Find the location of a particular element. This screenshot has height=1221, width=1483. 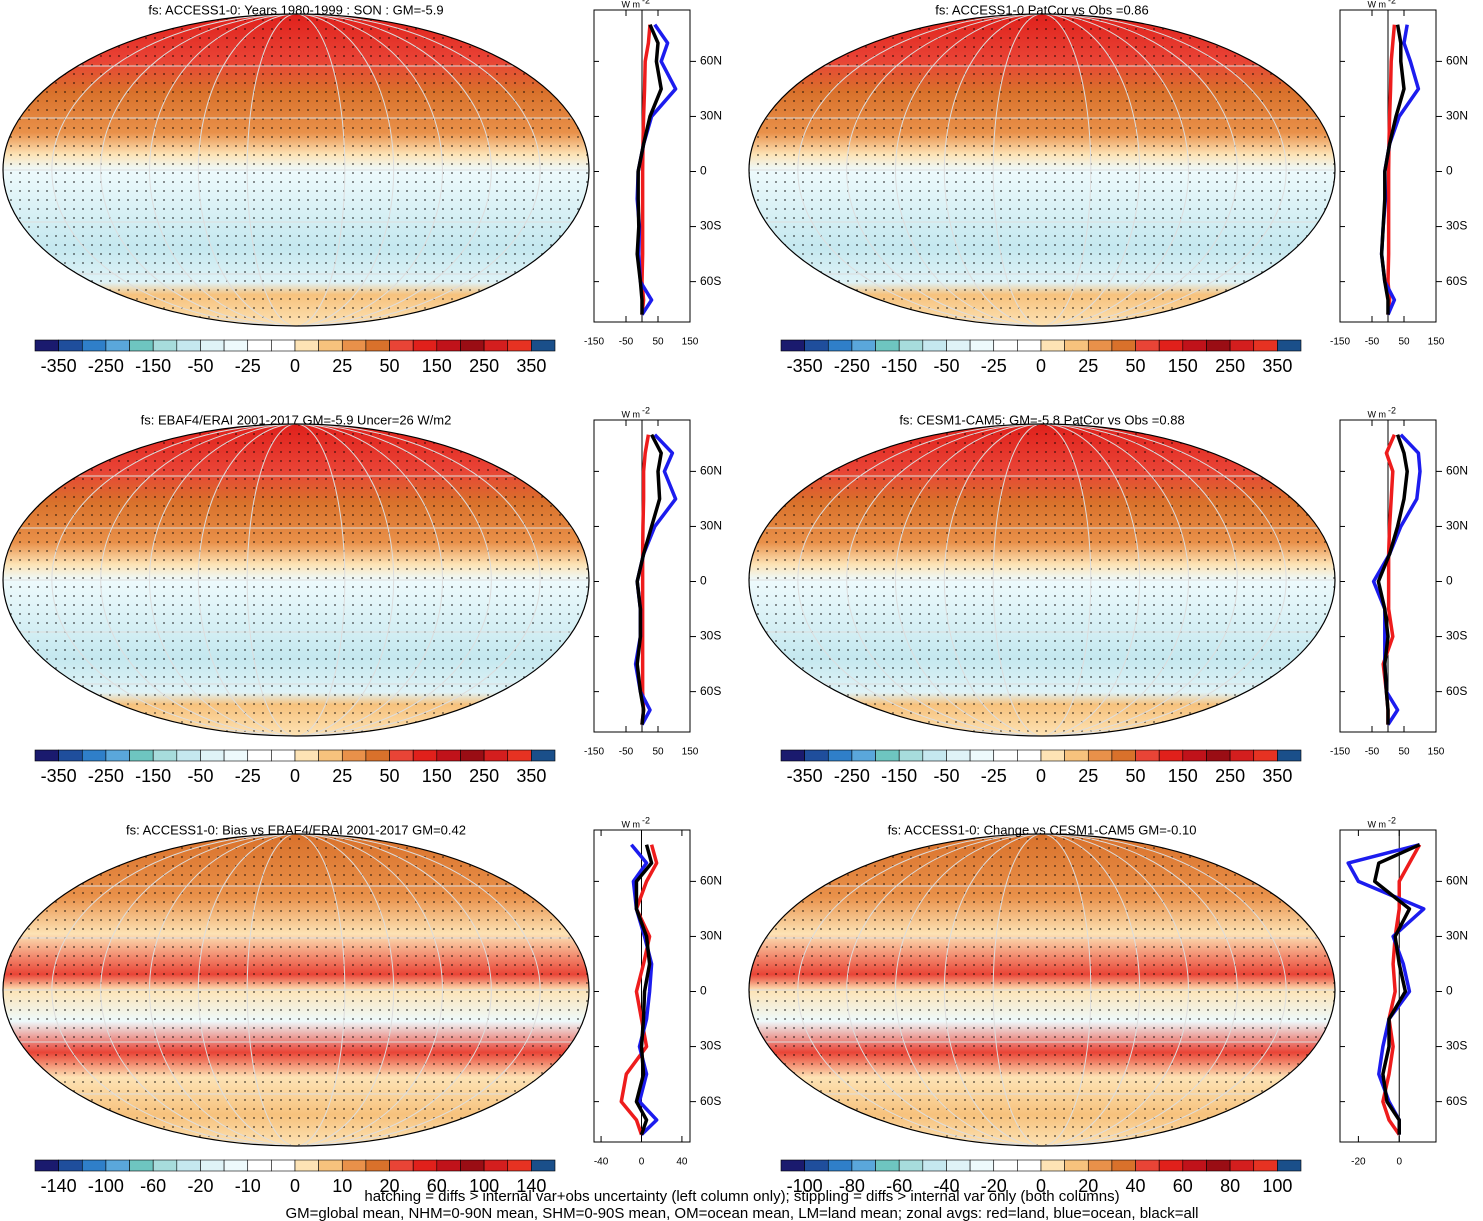

colorbar-label: -80 is located at coordinates (852, 1186).